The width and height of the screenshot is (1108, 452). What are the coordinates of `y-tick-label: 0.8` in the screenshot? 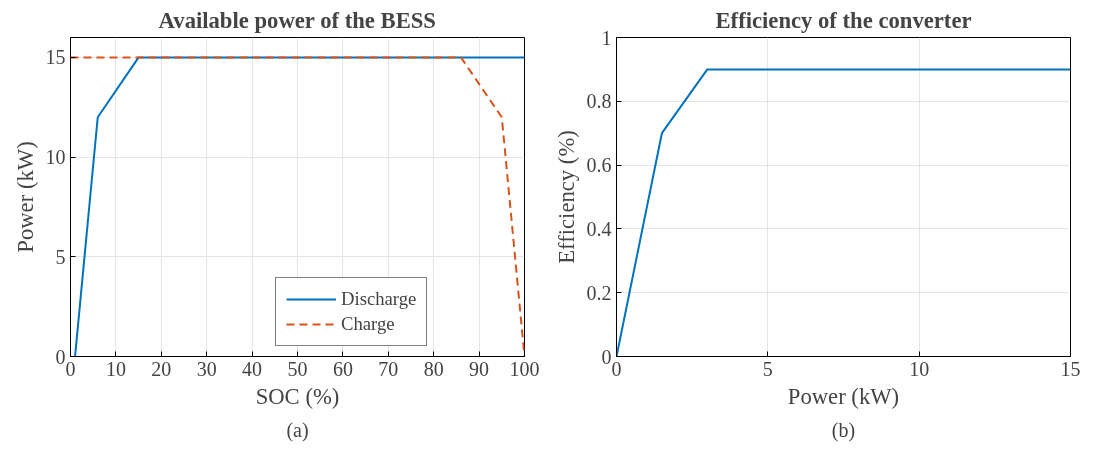 It's located at (599, 101).